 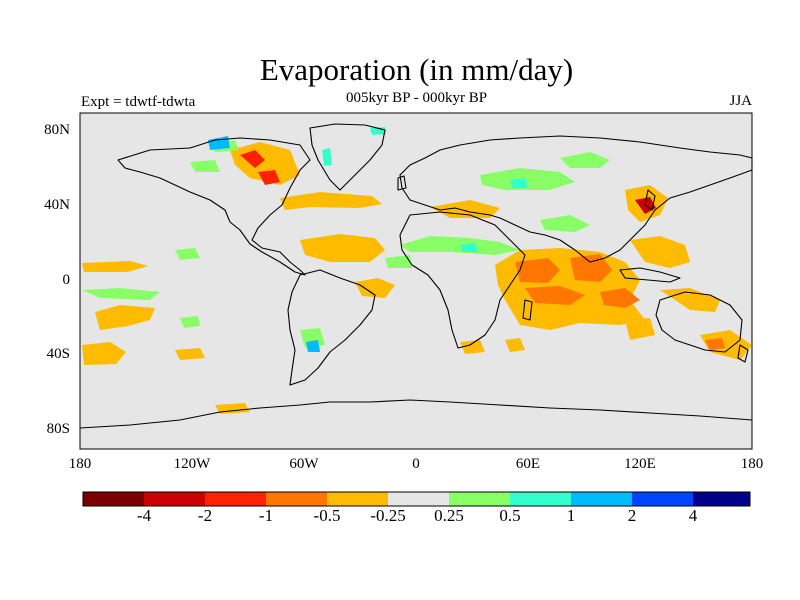 I want to click on coast-new-zealand, so click(x=743, y=353).